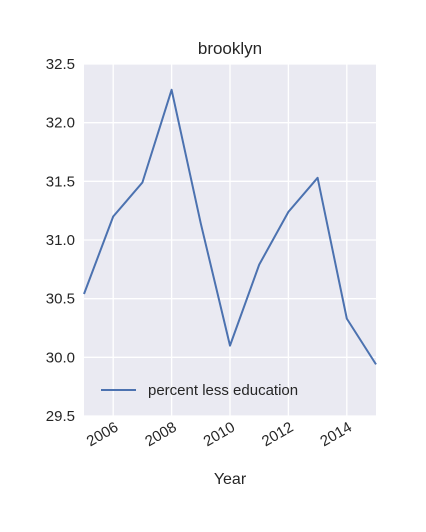 Image resolution: width=426 pixels, height=532 pixels. I want to click on legend-label: percent less education, so click(223, 390).